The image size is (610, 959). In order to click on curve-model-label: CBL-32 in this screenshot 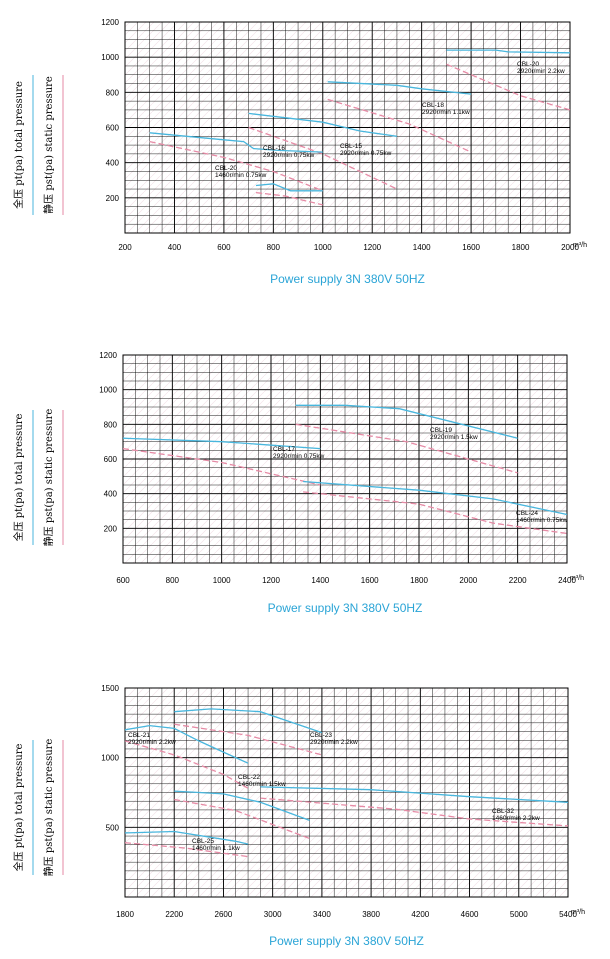, I will do `click(503, 811)`.